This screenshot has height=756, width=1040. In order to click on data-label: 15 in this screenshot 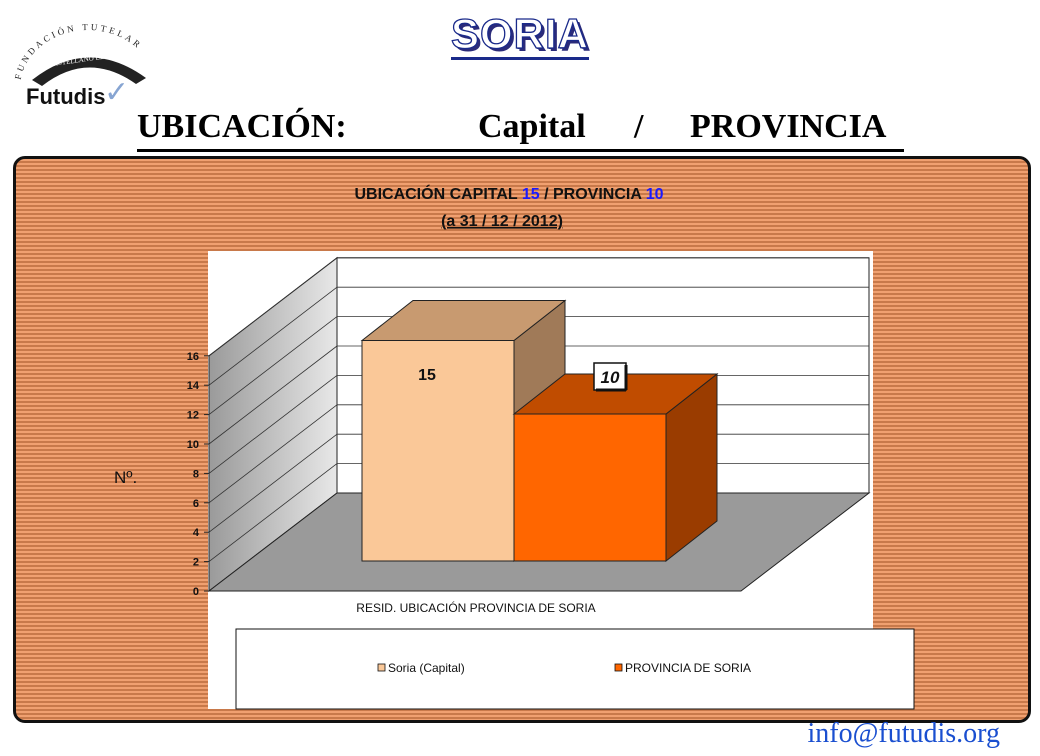, I will do `click(427, 375)`.